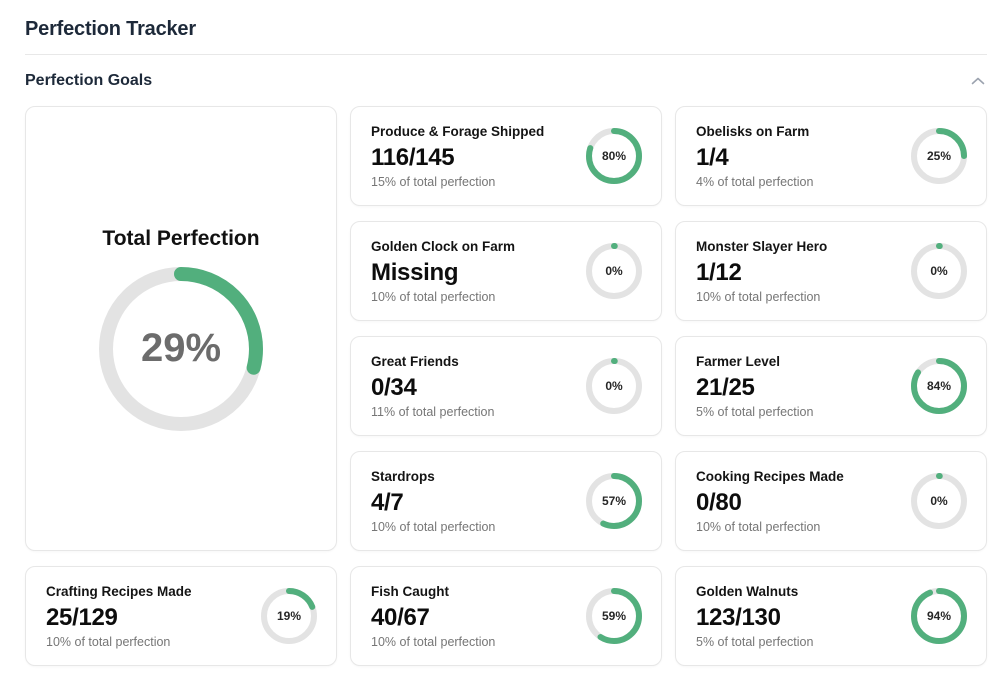 The image size is (1000, 676). What do you see at coordinates (738, 617) in the screenshot?
I see `goal-value: 123/130` at bounding box center [738, 617].